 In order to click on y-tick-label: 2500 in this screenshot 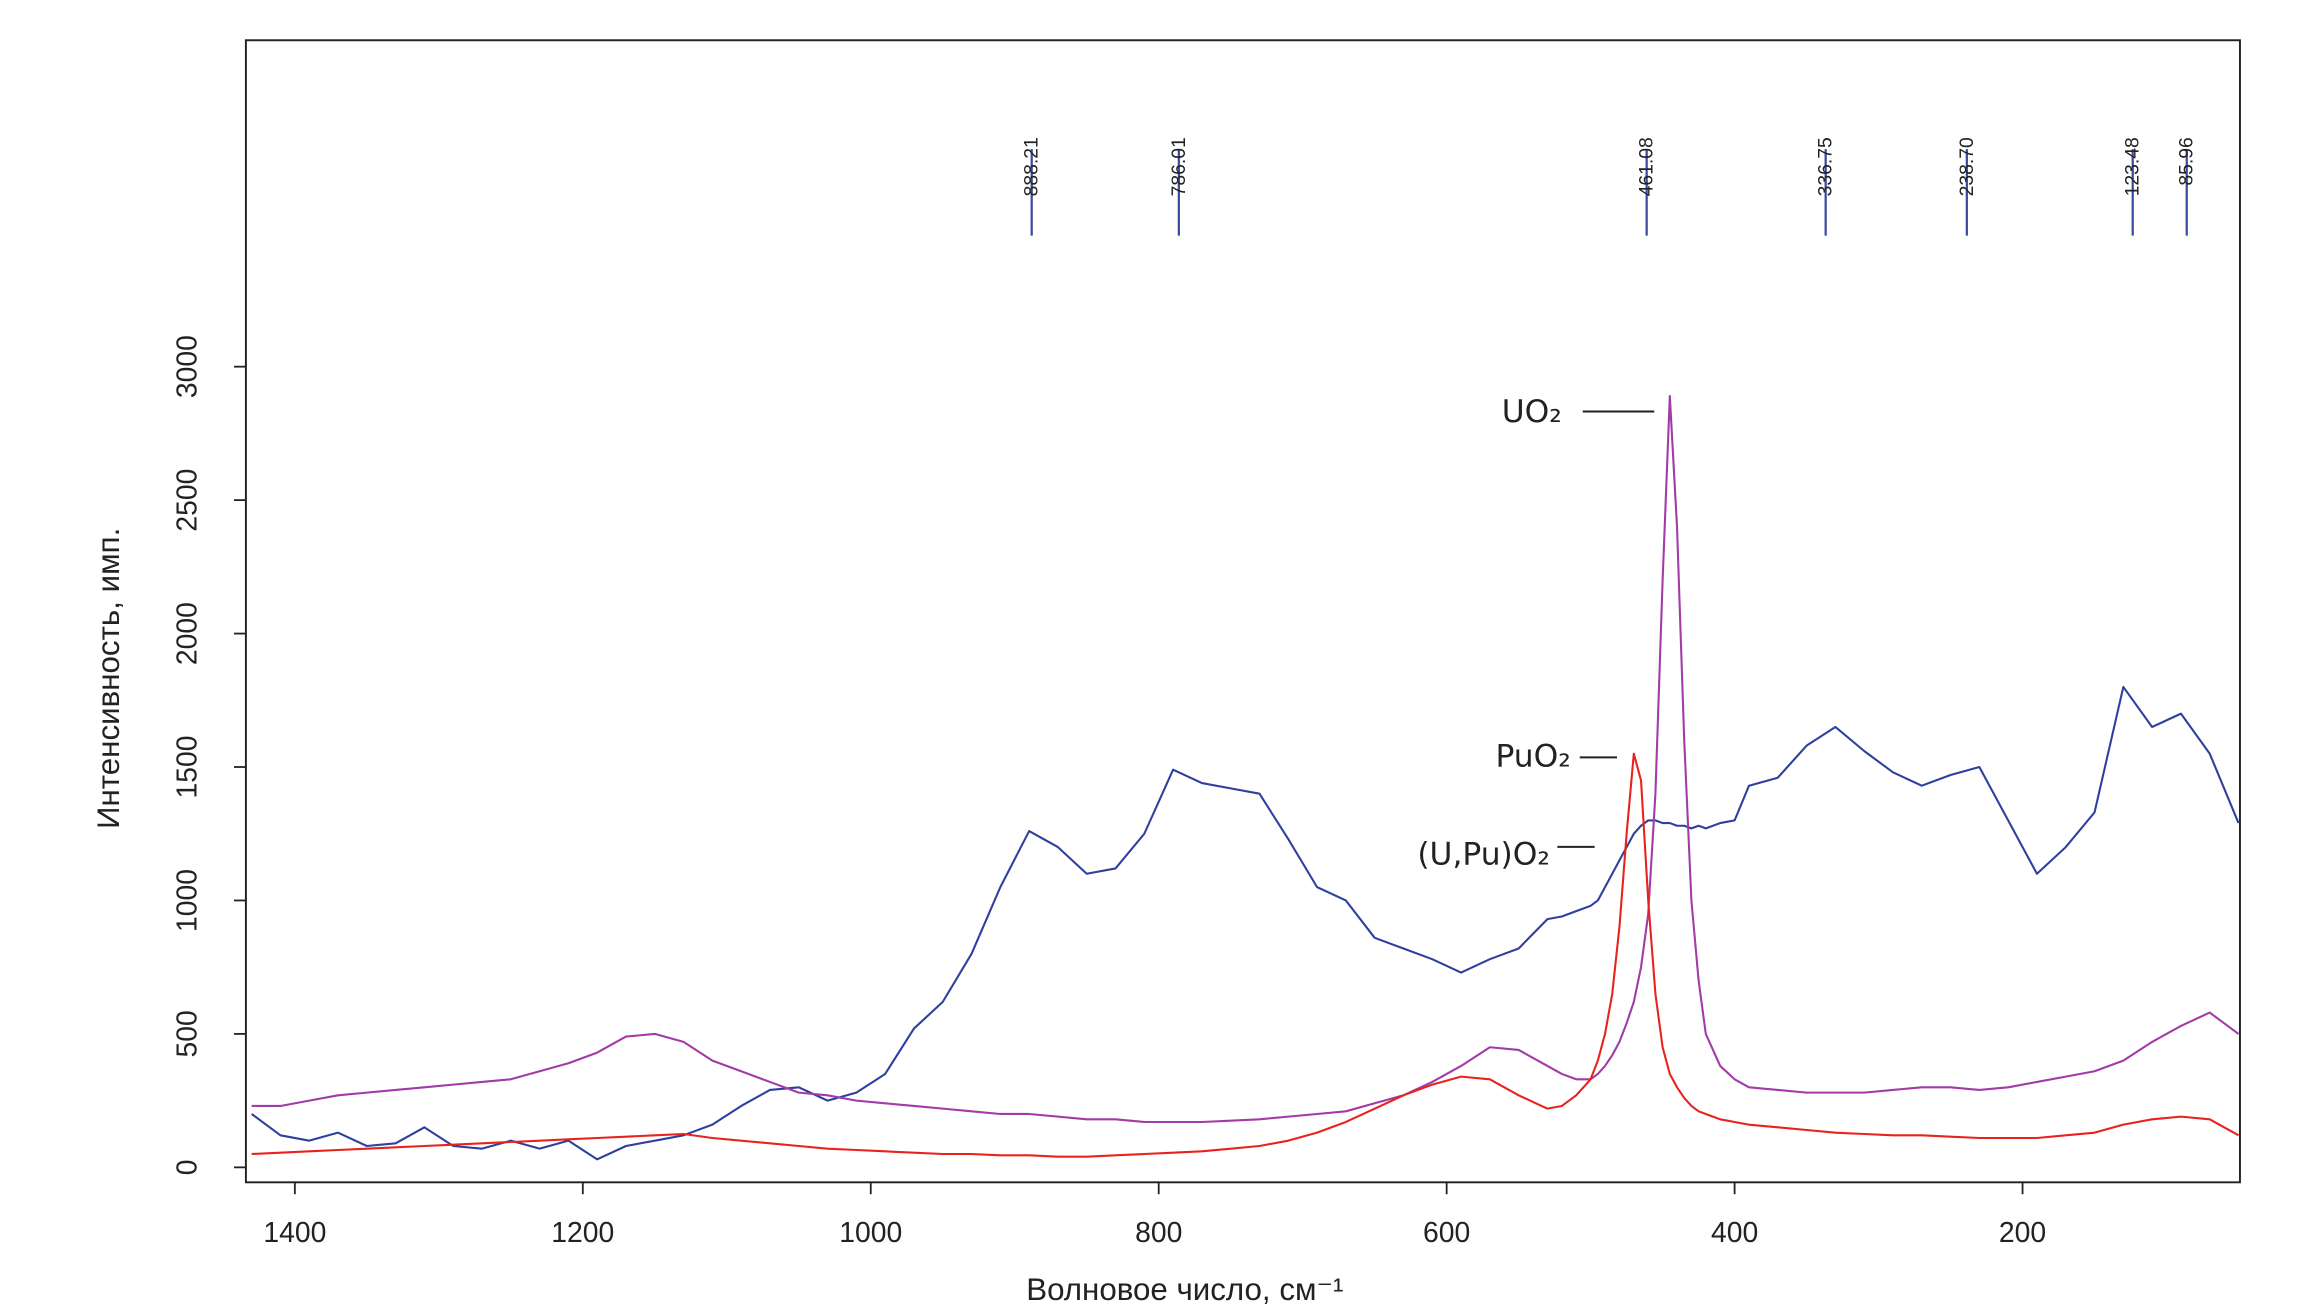, I will do `click(188, 500)`.